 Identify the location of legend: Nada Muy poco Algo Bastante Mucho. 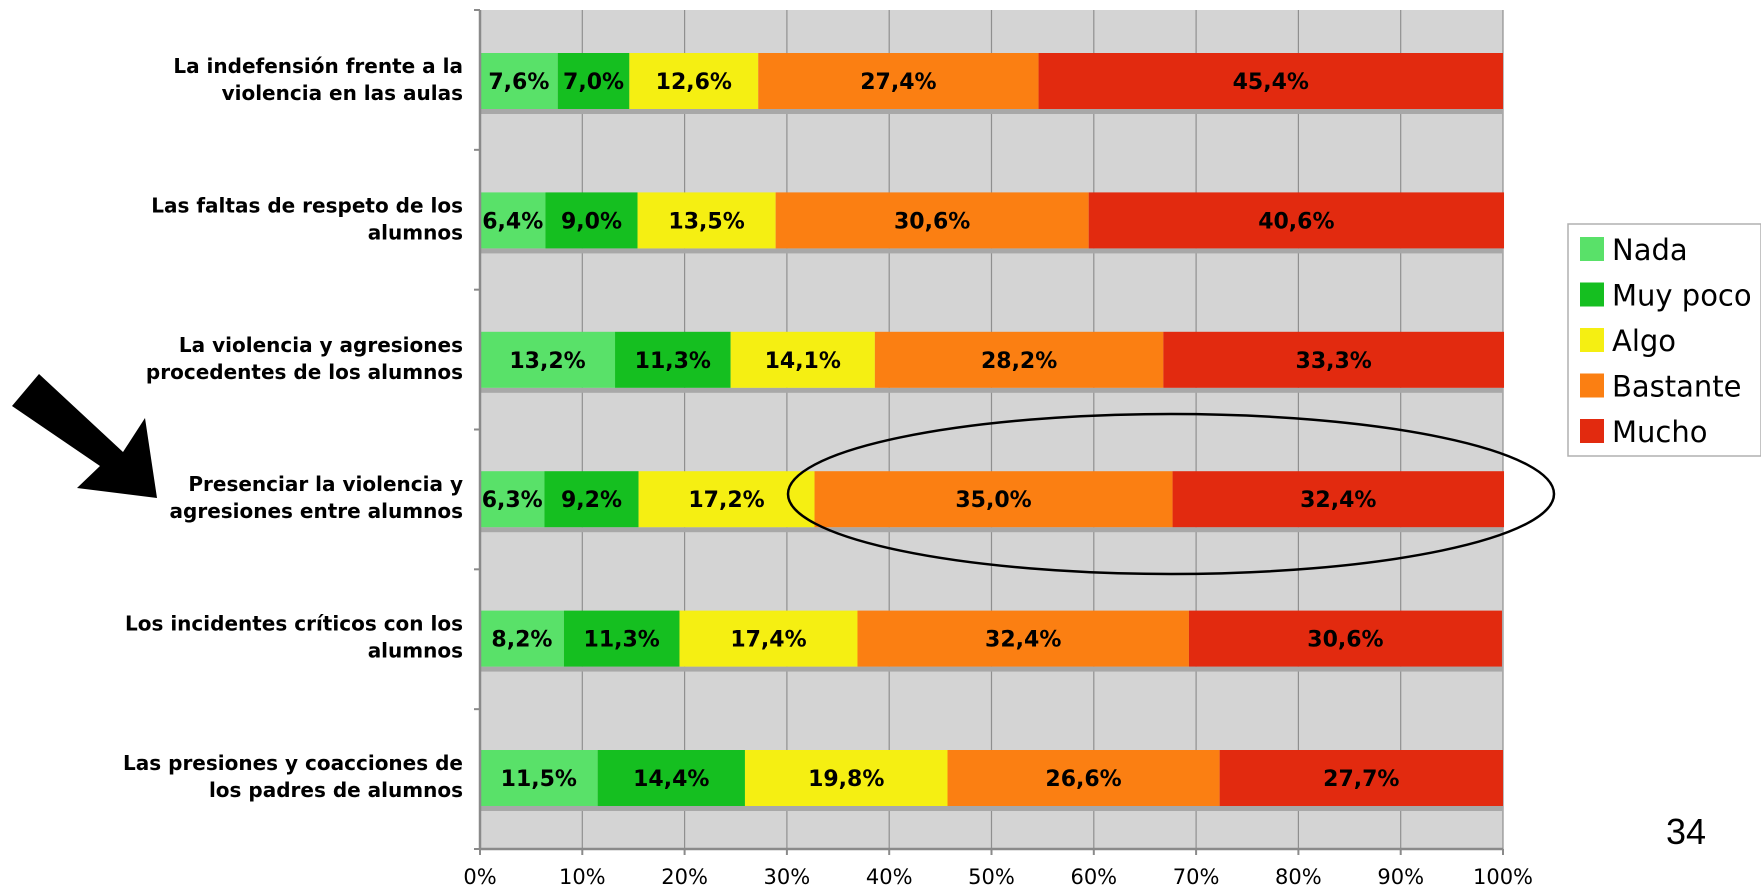
(1664, 340).